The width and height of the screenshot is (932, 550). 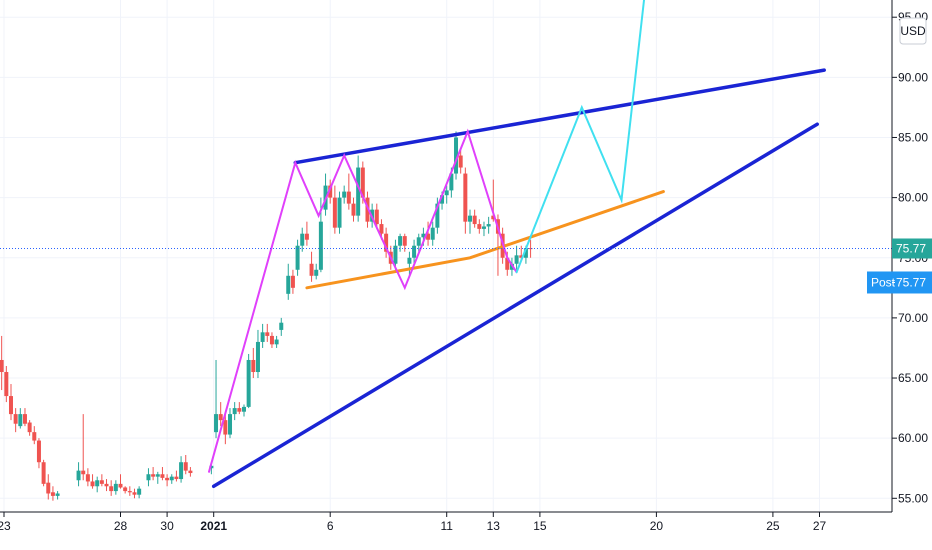 I want to click on x-tick-label: 20, so click(x=657, y=526).